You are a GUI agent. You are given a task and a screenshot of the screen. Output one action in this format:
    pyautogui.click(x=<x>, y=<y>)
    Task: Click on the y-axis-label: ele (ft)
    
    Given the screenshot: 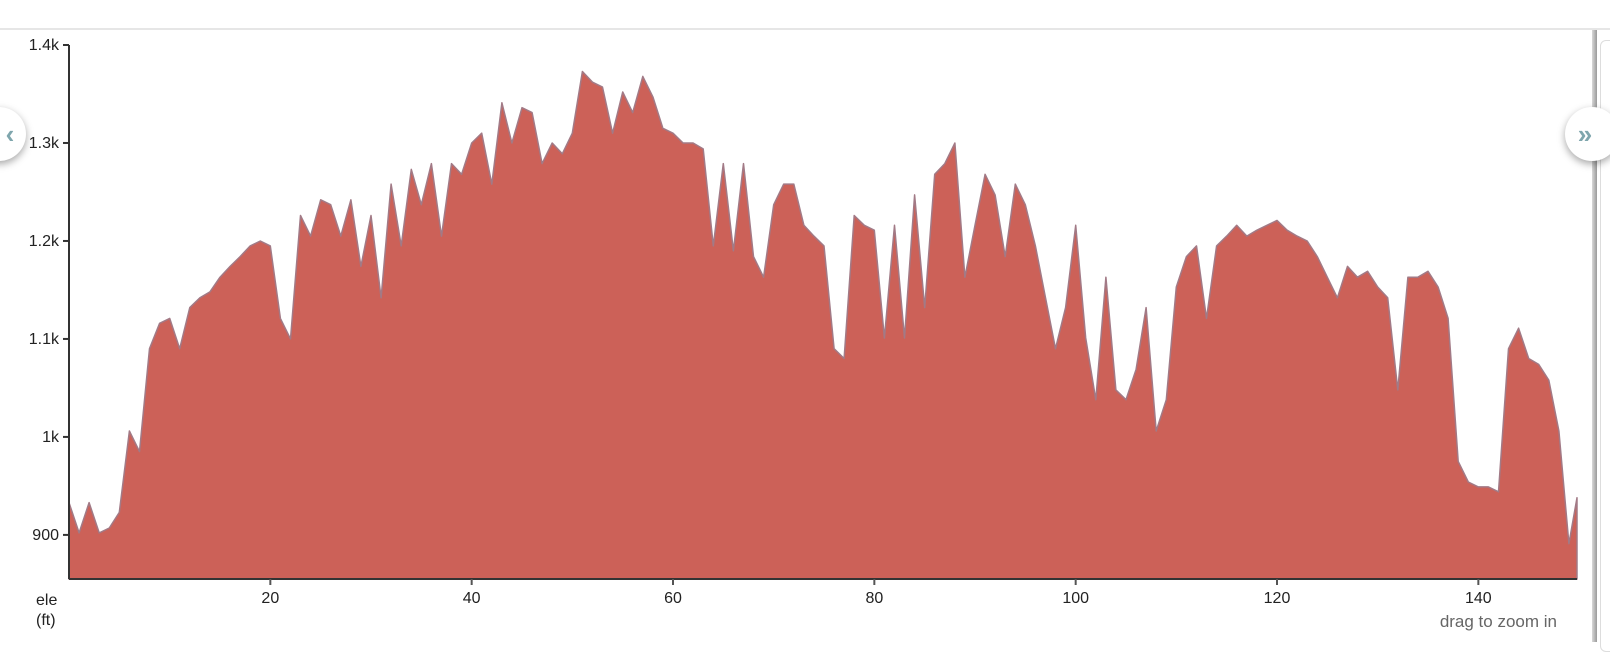 What is the action you would take?
    pyautogui.click(x=46, y=611)
    